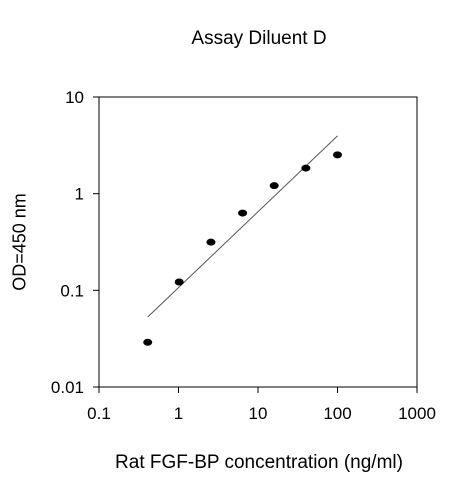  What do you see at coordinates (337, 413) in the screenshot?
I see `x-tick-label: 100` at bounding box center [337, 413].